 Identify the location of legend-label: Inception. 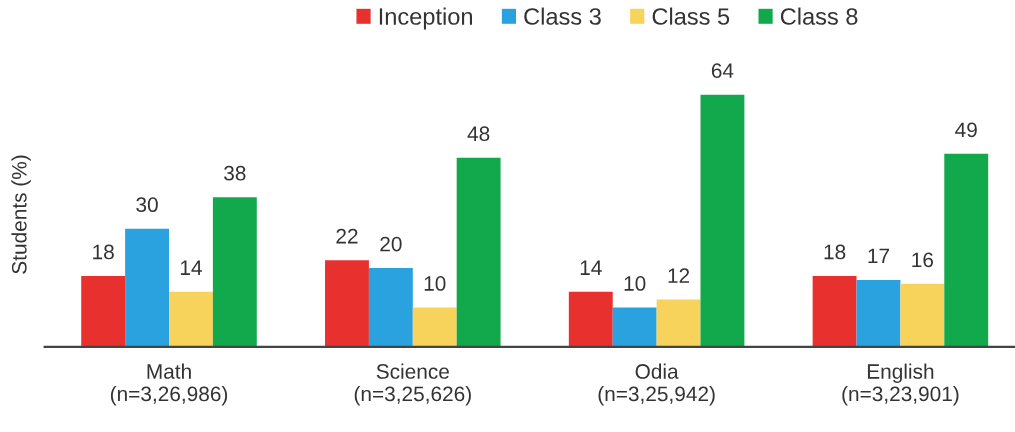
(425, 18).